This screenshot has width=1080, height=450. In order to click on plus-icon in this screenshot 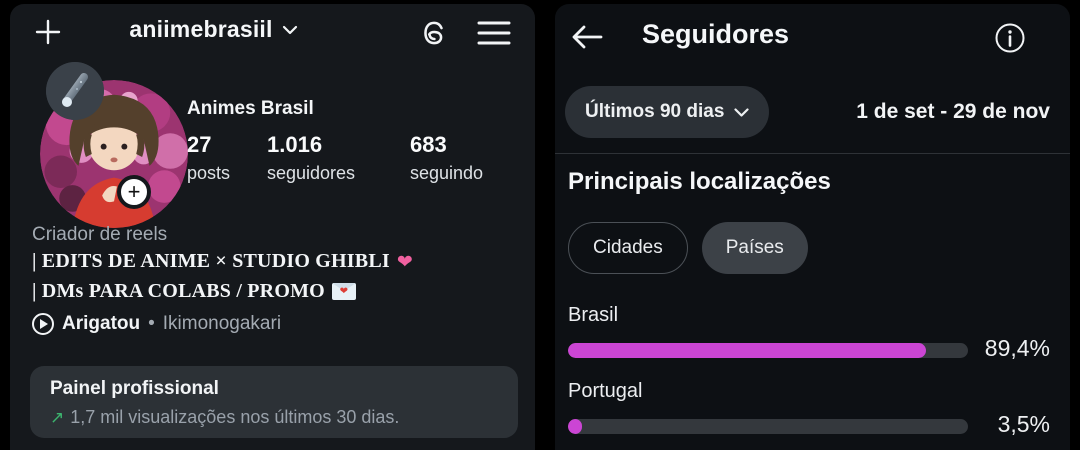, I will do `click(48, 32)`.